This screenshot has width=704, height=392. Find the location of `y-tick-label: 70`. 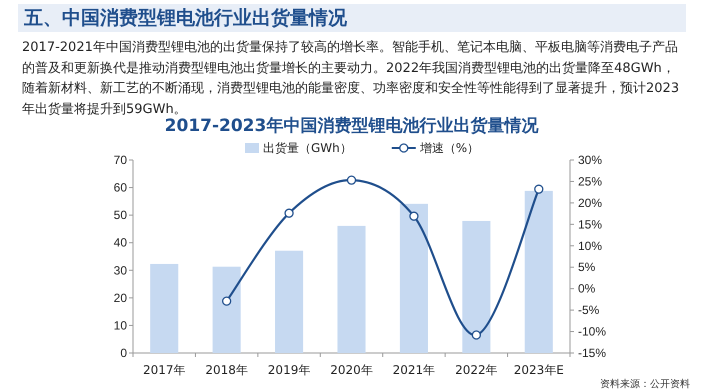

y-tick-label: 70 is located at coordinates (121, 160).